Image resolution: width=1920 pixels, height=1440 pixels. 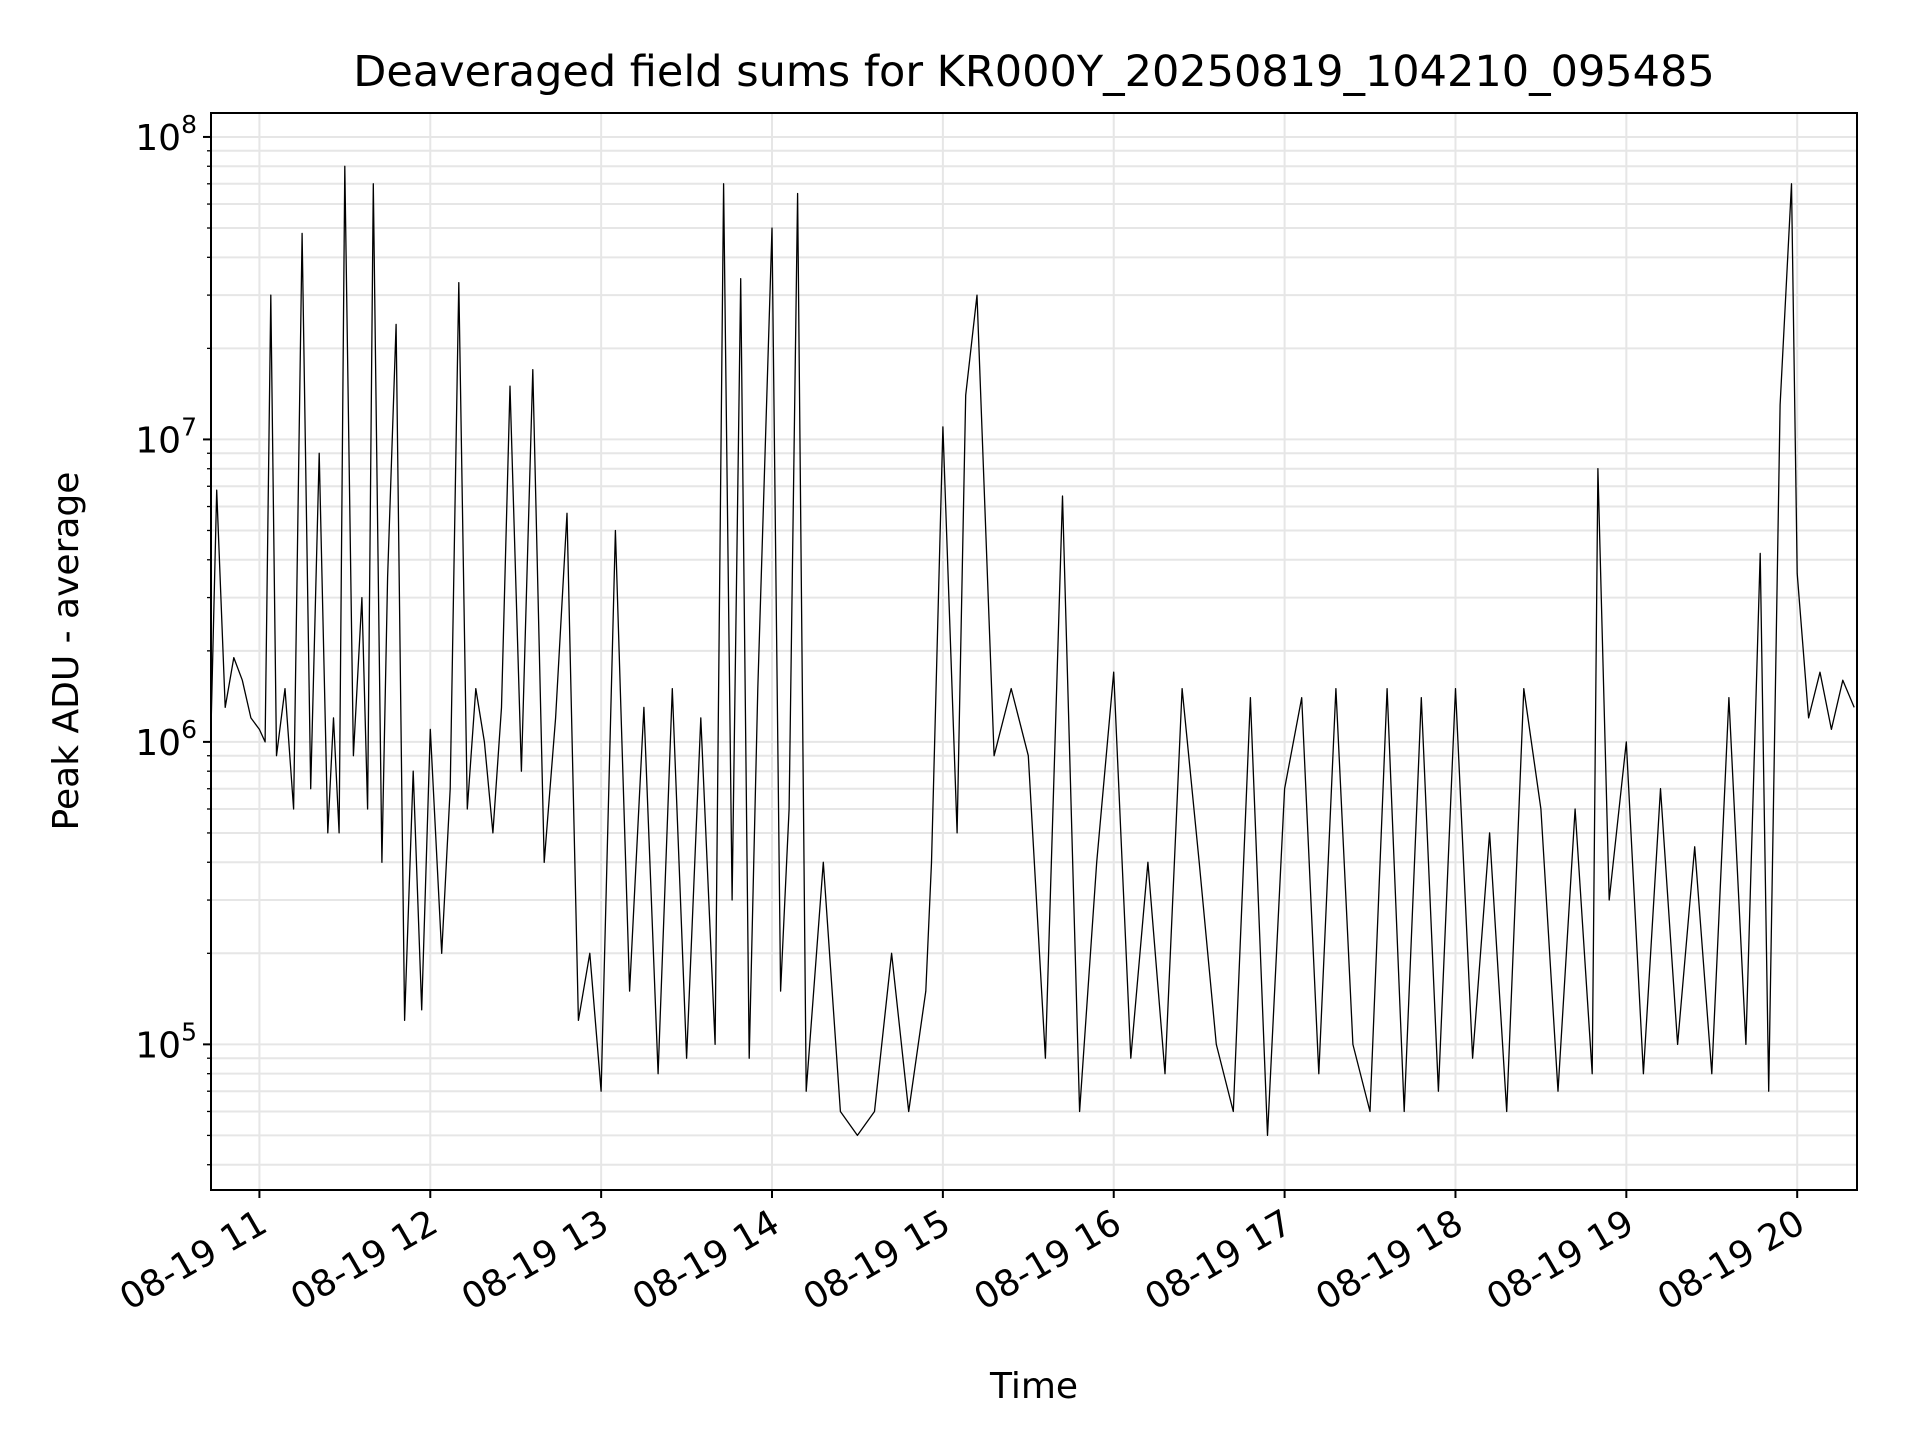 I want to click on y-tick-label: 10⁸, so click(x=166, y=134).